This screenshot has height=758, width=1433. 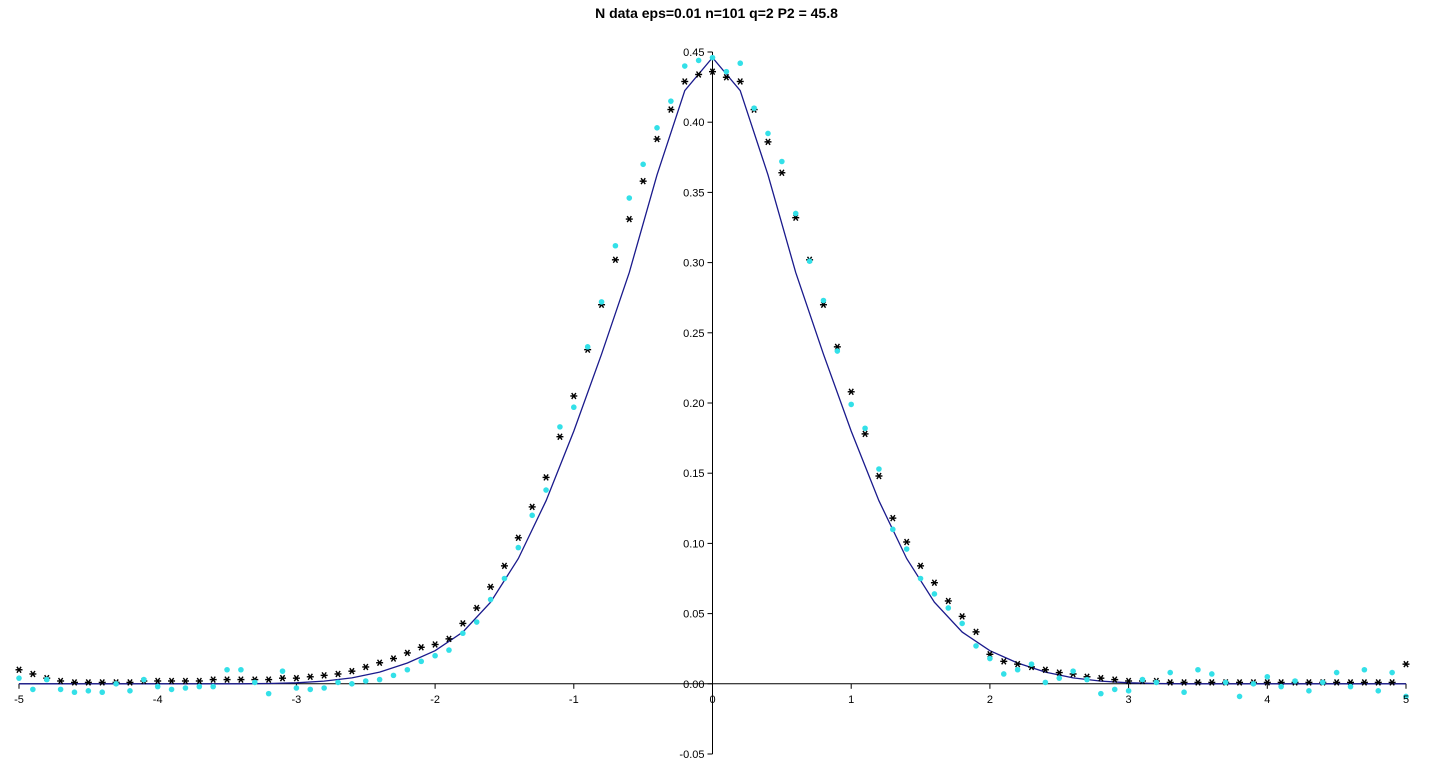 What do you see at coordinates (19, 700) in the screenshot?
I see `x-tick-label: -5` at bounding box center [19, 700].